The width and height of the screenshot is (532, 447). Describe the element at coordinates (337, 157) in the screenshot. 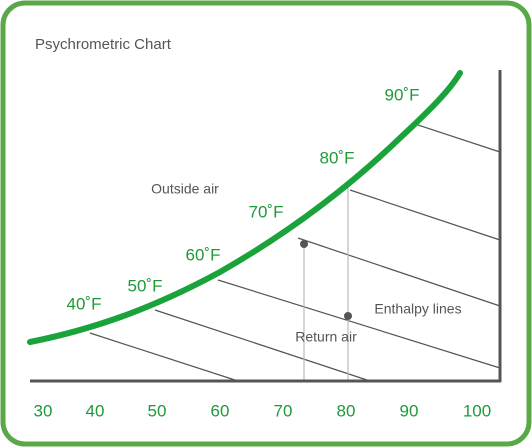

I see `temperature-label: 80˚F` at that location.